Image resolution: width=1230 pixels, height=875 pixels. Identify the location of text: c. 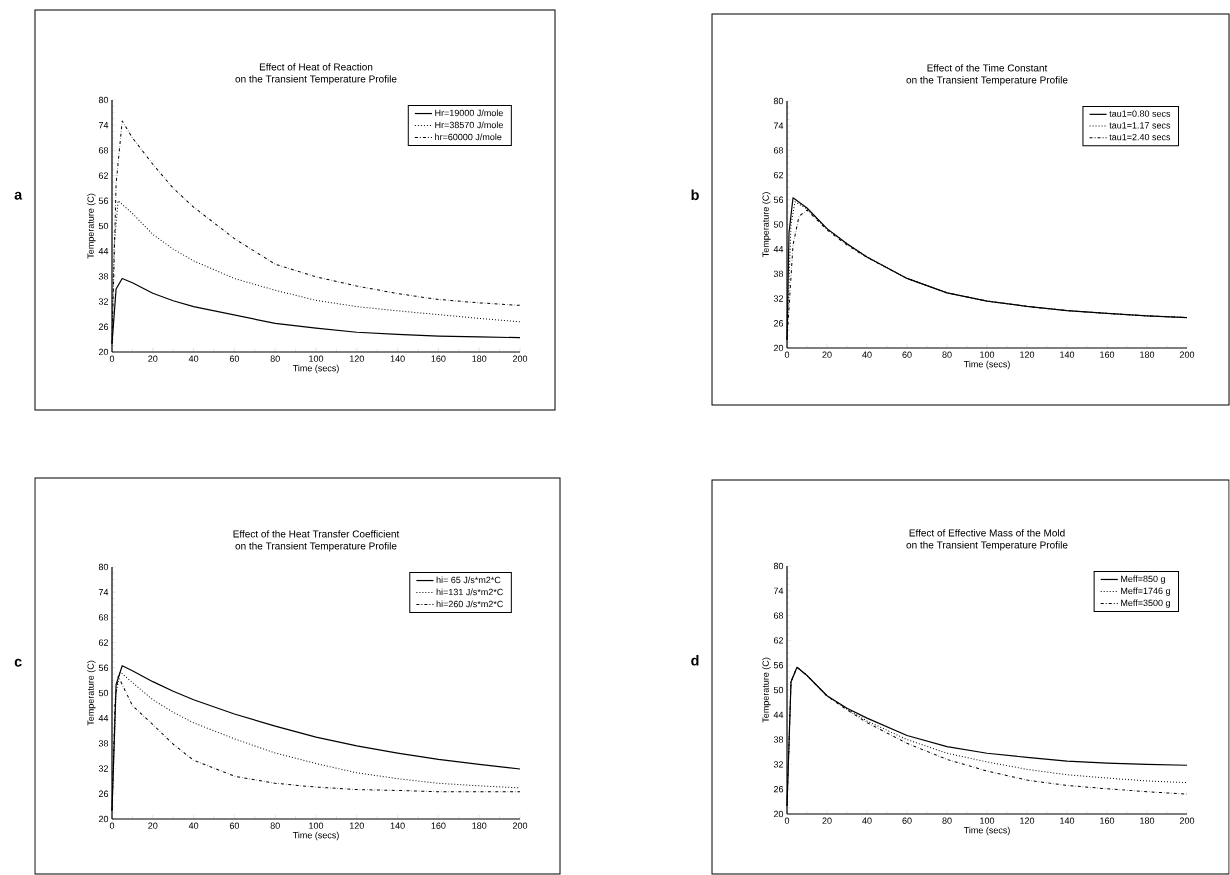
(18, 662).